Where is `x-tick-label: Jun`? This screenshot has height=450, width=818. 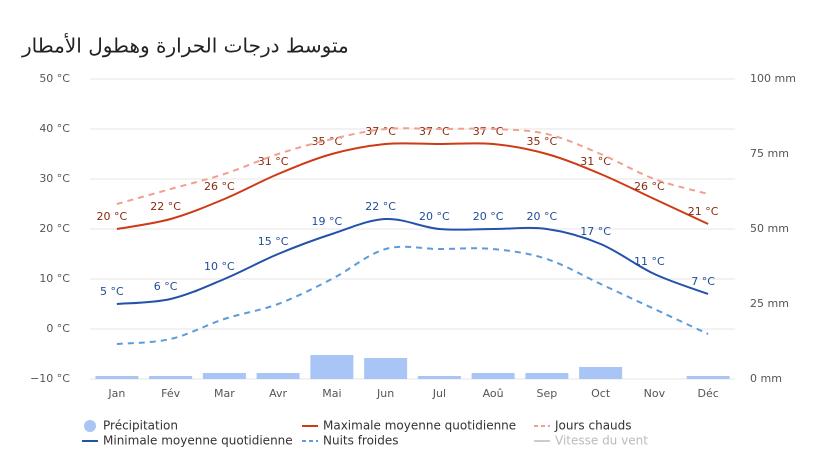
x-tick-label: Jun is located at coordinates (385, 393).